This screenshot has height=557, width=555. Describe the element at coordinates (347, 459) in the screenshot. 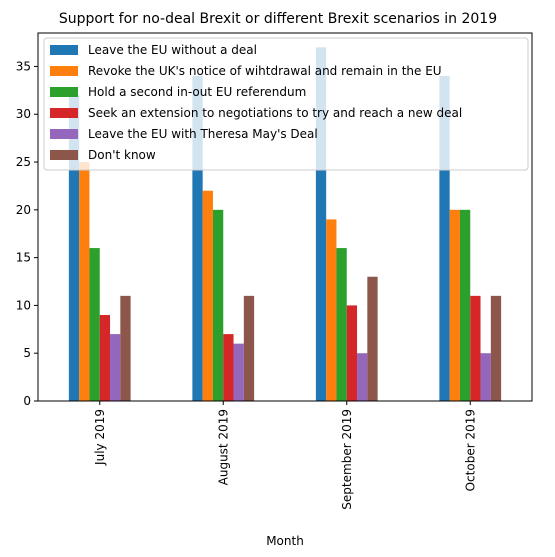

I see `x-tick-label: September 2019` at that location.